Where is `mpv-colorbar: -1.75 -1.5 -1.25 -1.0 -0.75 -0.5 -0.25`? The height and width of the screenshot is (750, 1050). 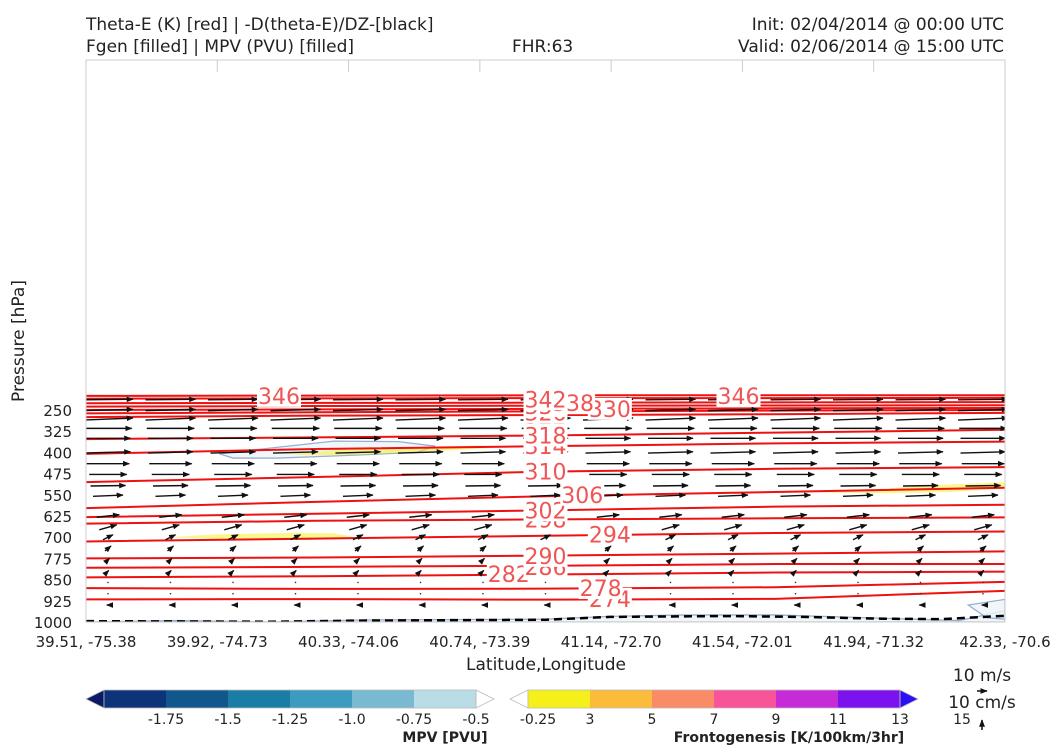 mpv-colorbar: -1.75 -1.5 -1.25 -1.0 -0.75 -0.5 -0.25 is located at coordinates (320, 708).